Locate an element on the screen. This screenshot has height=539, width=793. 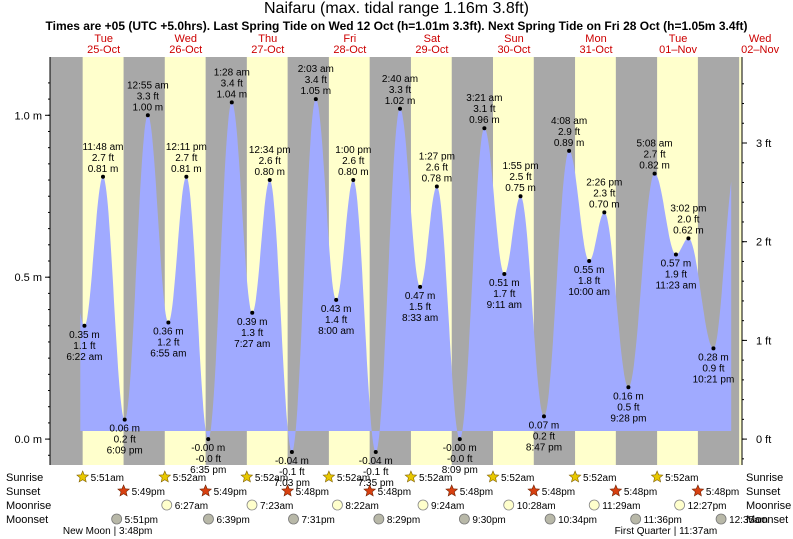
tide-ft: 1.8 ft is located at coordinates (589, 281).